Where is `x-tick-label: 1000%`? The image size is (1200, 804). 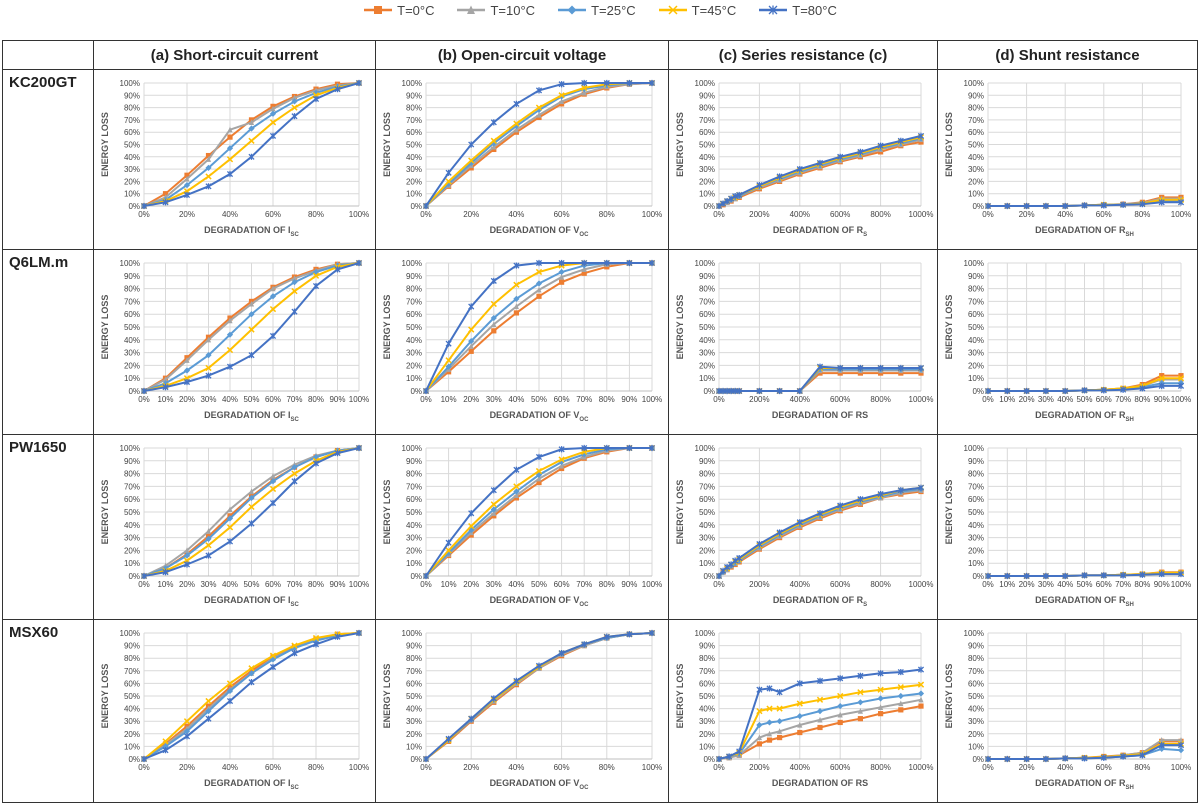 x-tick-label: 1000% is located at coordinates (921, 584).